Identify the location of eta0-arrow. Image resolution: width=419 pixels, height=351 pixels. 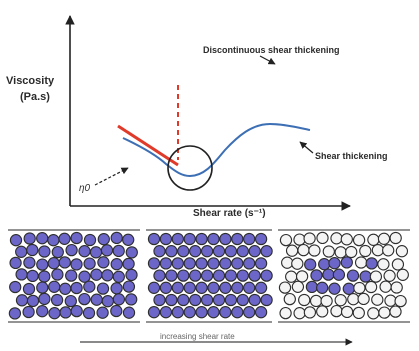
(111, 176).